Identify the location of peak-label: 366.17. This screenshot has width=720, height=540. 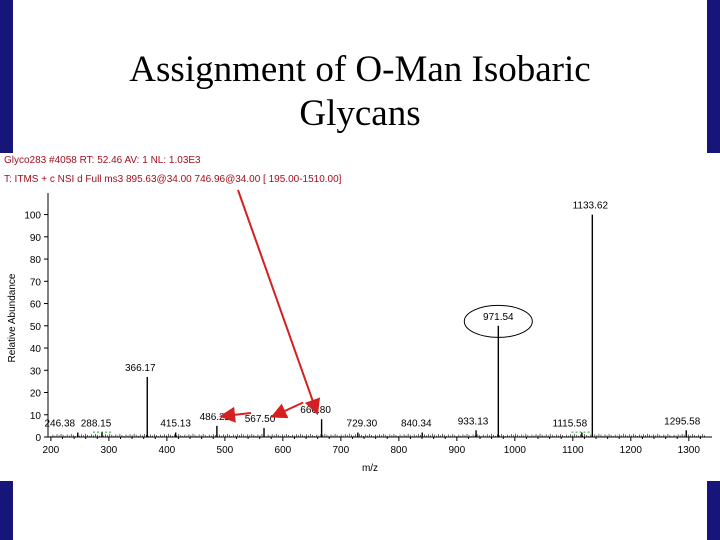
(140, 368).